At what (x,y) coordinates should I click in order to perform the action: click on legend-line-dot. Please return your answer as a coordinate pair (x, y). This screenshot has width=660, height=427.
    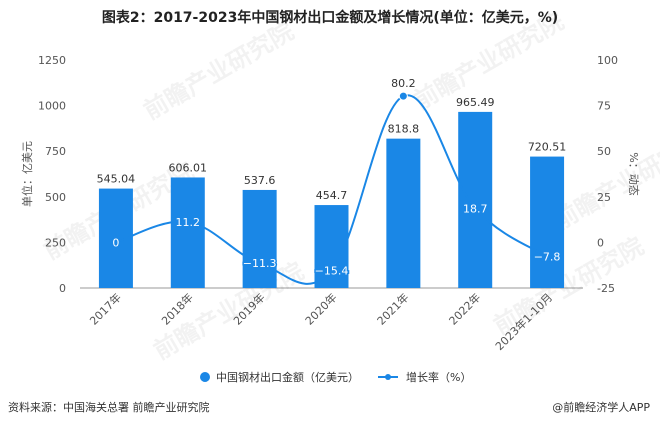
    Looking at the image, I should click on (388, 377).